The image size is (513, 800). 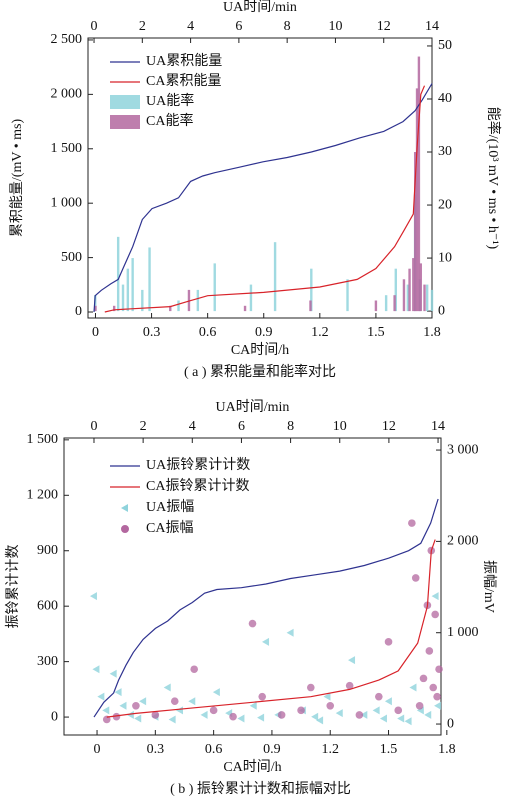 I want to click on legend-label: CA振幅, so click(x=169, y=528).